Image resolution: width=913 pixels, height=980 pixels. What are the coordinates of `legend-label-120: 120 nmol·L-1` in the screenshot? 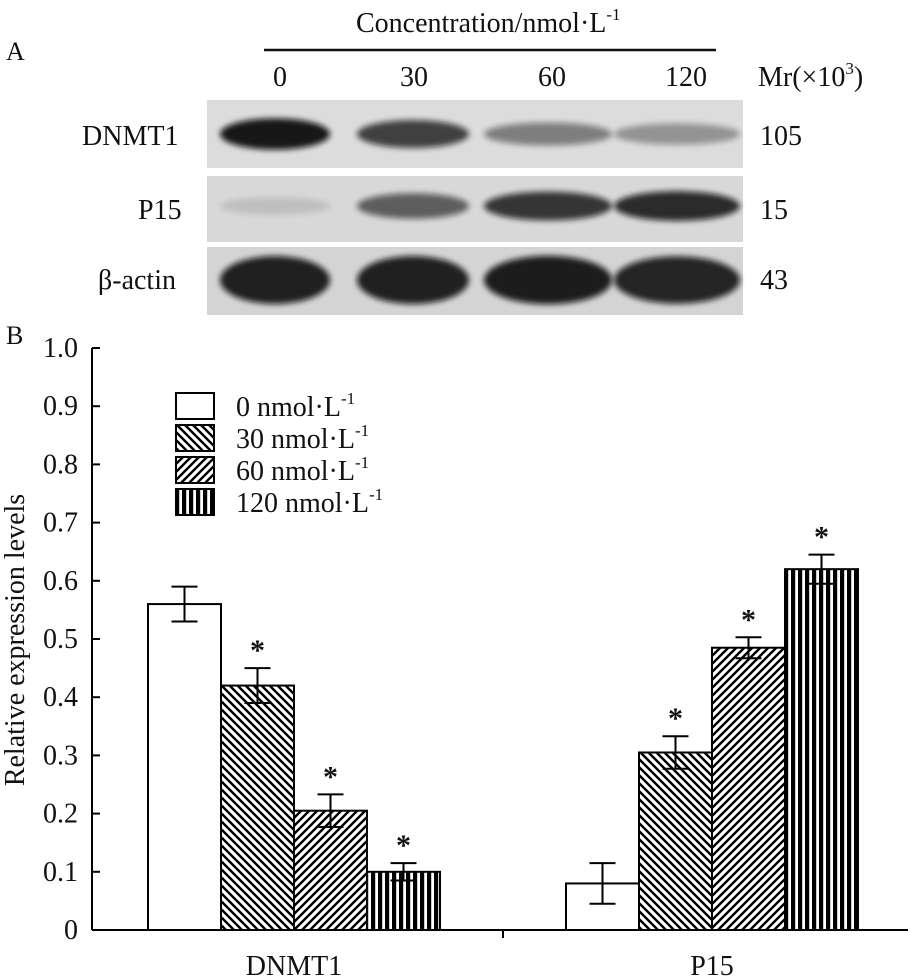 It's located at (309, 502).